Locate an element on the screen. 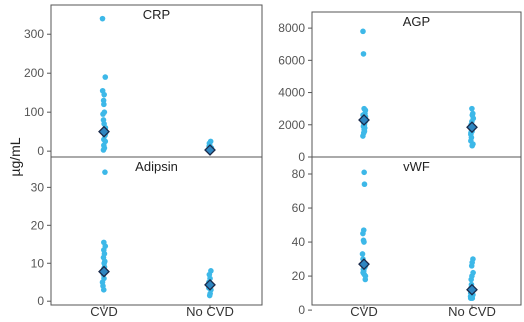 This screenshot has width=524, height=322. x-tick-label-right-no-cvd: No CVD is located at coordinates (472, 311).